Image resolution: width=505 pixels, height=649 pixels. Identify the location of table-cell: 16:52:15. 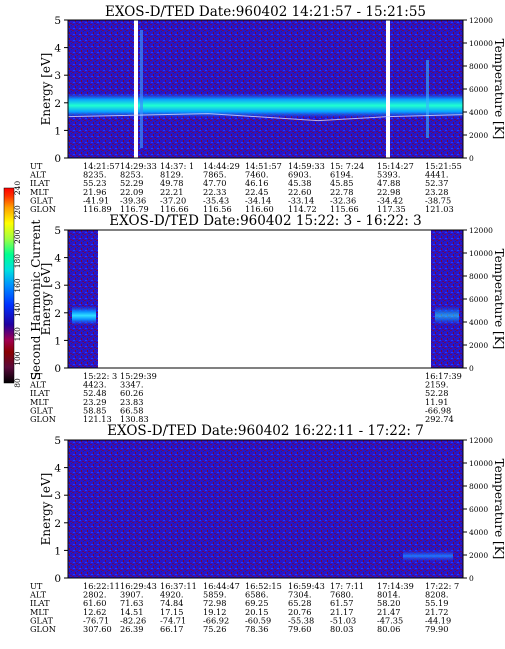
(263, 586).